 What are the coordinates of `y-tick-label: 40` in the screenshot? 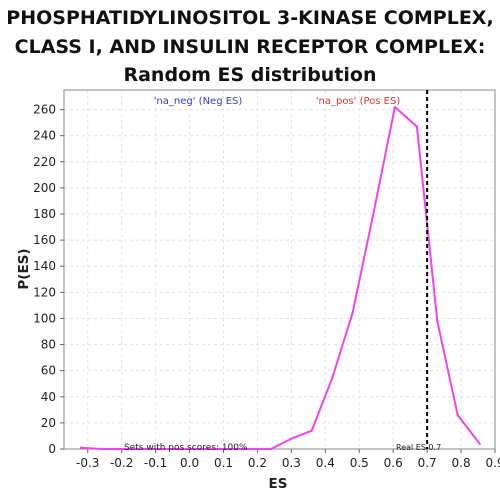 It's located at (48, 397).